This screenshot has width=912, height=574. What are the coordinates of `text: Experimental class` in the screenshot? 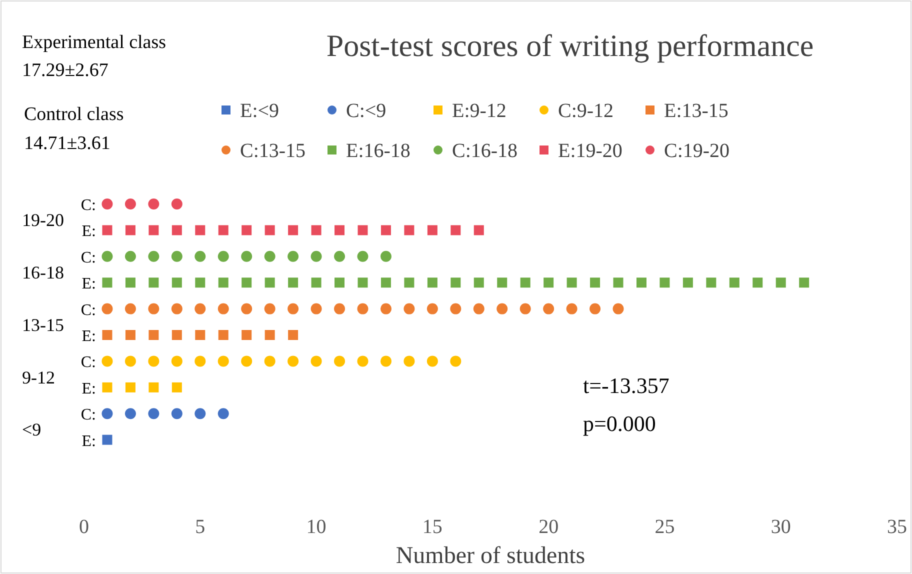 It's located at (94, 42).